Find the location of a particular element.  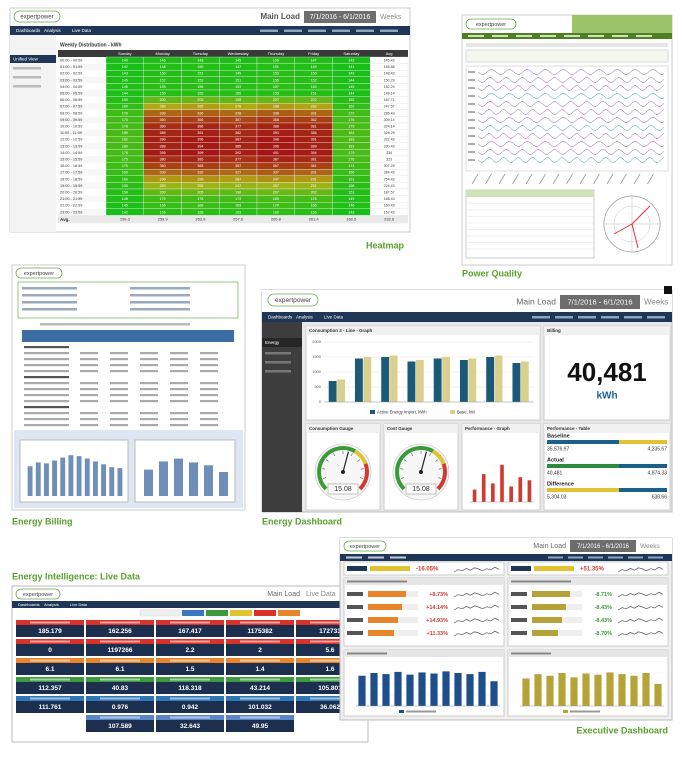

avg-value: 145.43 is located at coordinates (389, 60).